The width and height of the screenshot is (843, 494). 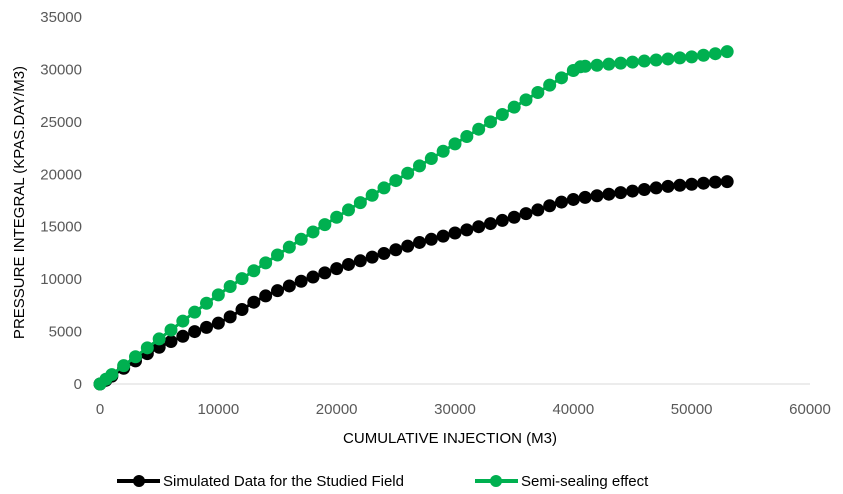 I want to click on y-tick-label: 25000, so click(x=61, y=122).